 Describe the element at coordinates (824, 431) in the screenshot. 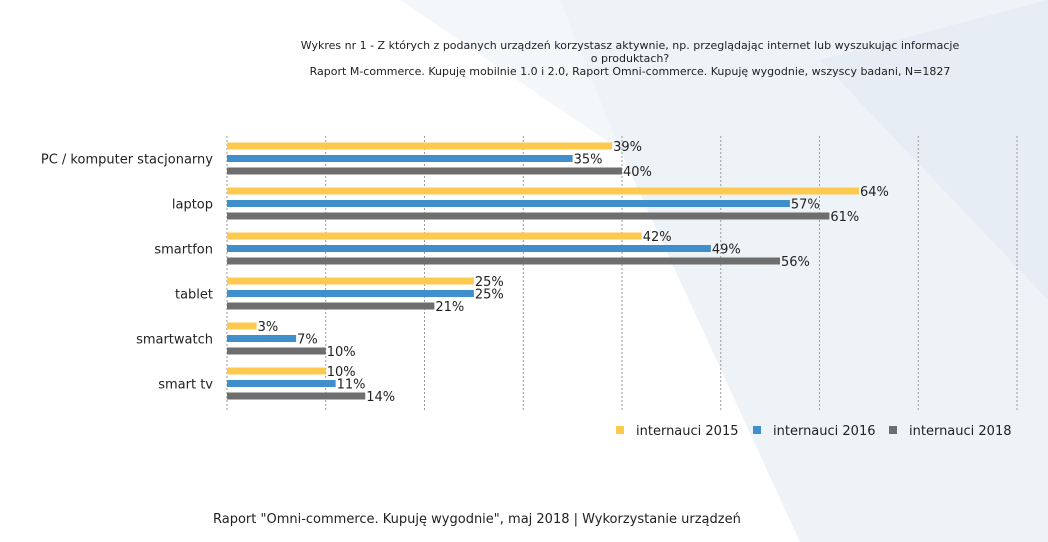

I see `legend-label: internauci 2016` at that location.